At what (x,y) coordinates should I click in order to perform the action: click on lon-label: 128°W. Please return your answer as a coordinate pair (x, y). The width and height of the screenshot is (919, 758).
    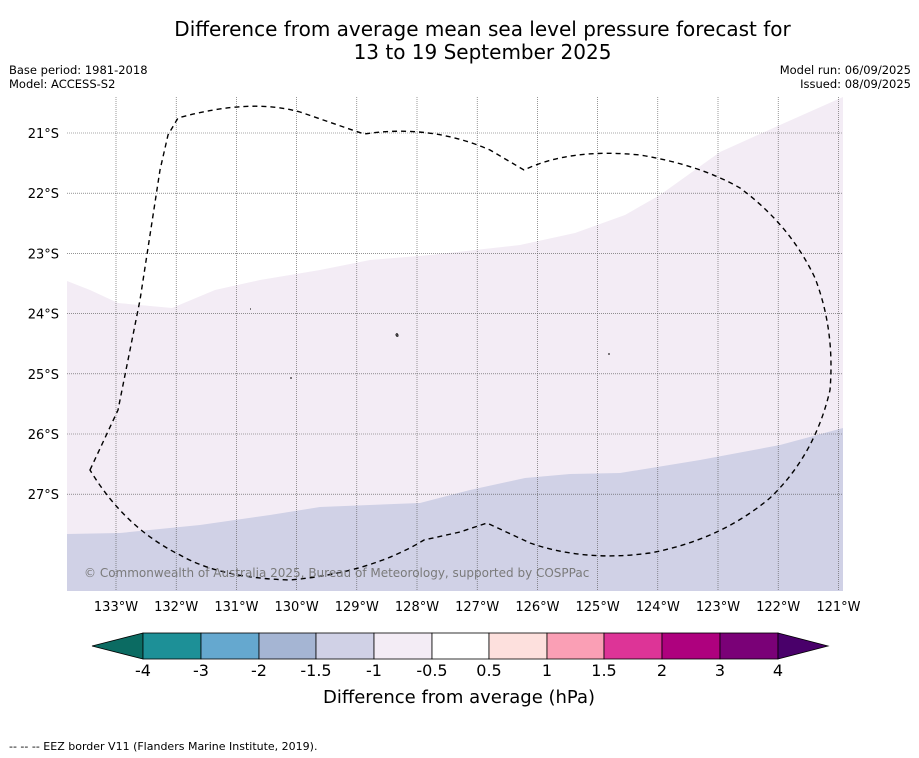
    Looking at the image, I should click on (417, 607).